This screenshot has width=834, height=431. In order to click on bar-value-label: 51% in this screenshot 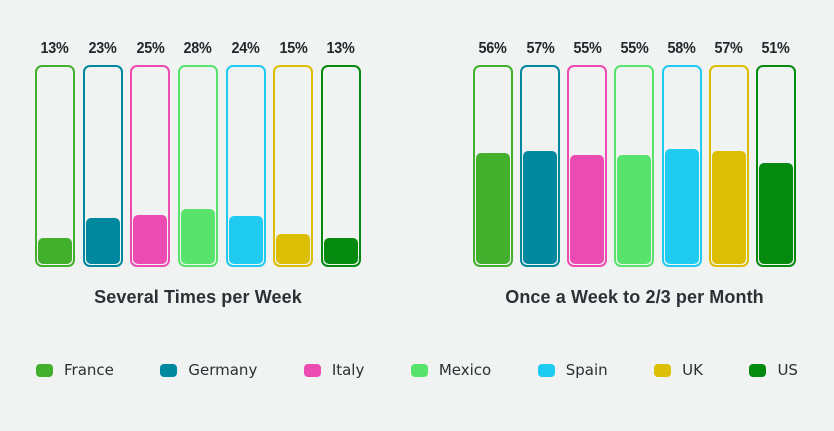, I will do `click(775, 48)`.